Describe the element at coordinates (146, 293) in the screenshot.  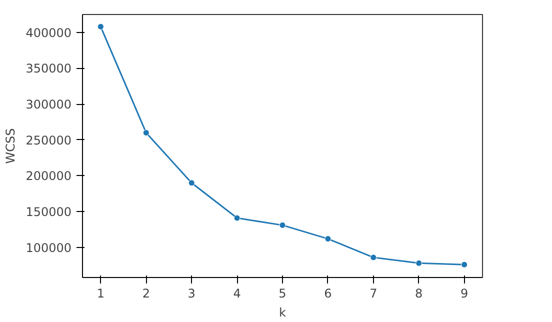
I see `x-tick-label: 2` at that location.